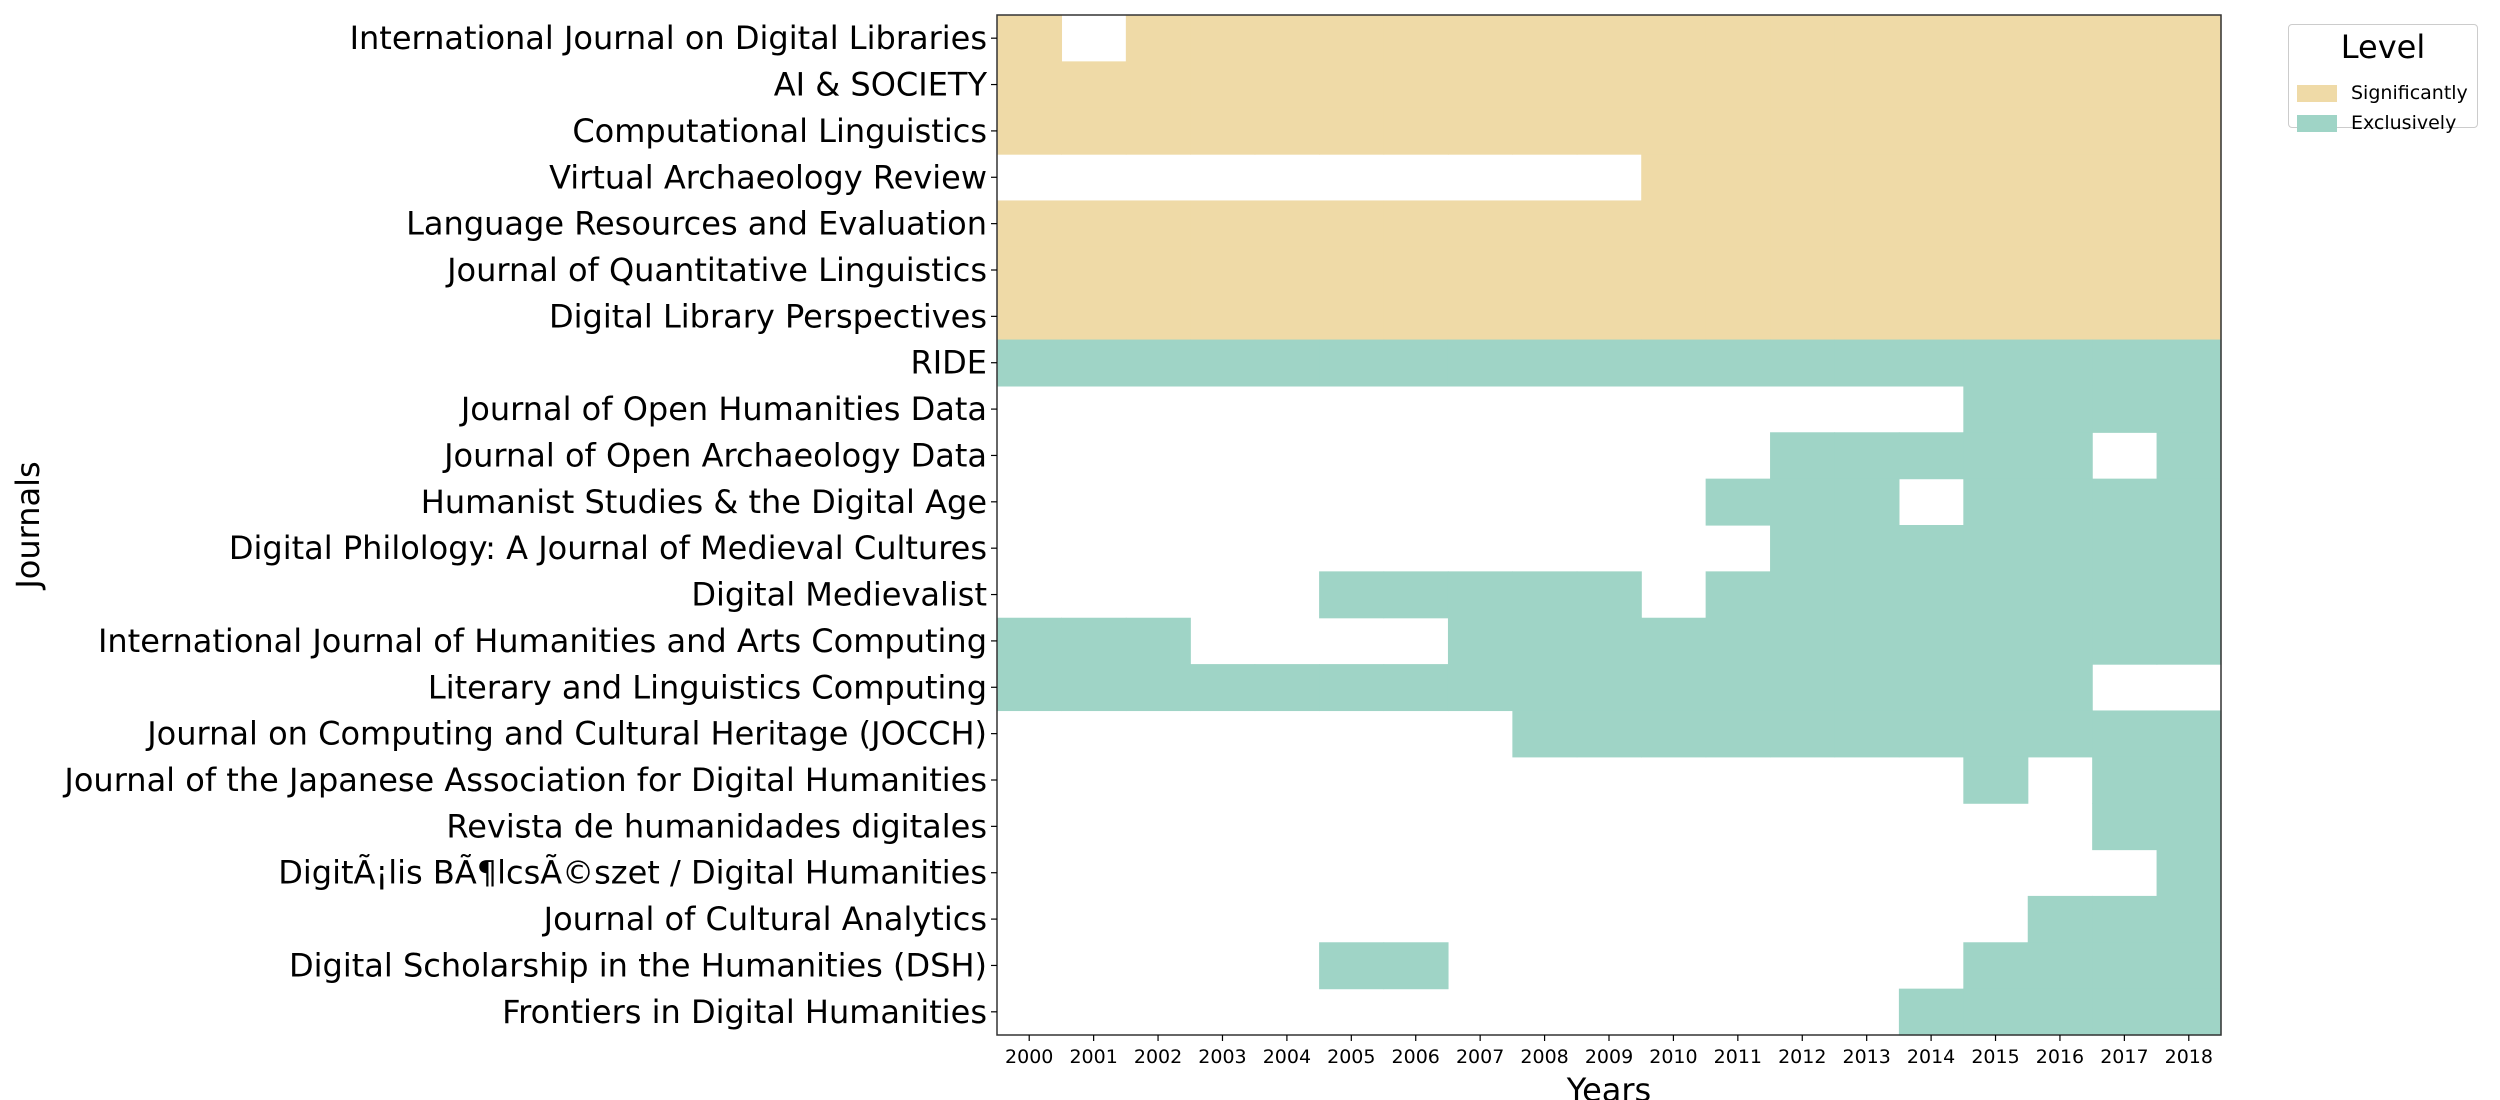  What do you see at coordinates (1158, 317) in the screenshot?
I see `heatmap-cell-digital-library-perspectives-2002` at bounding box center [1158, 317].